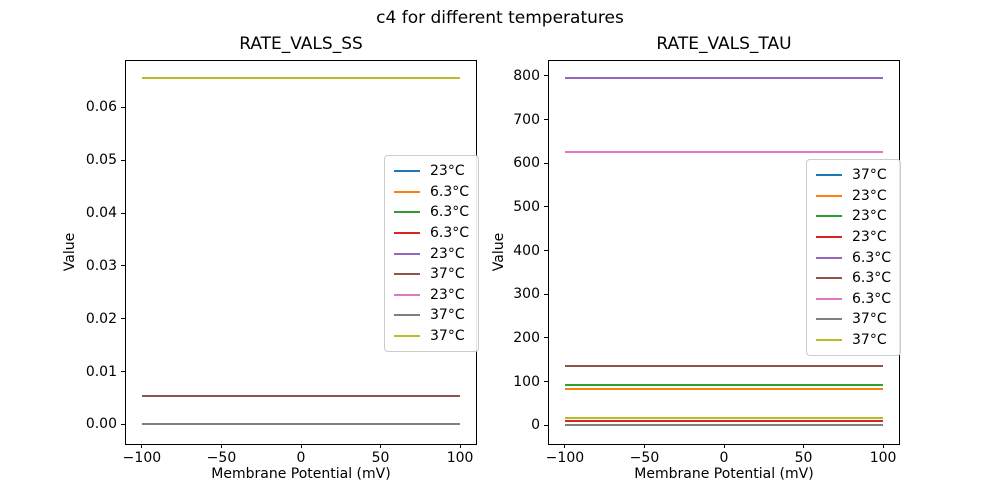  Describe the element at coordinates (101, 265) in the screenshot. I see `y-tick-label: 0.03` at that location.